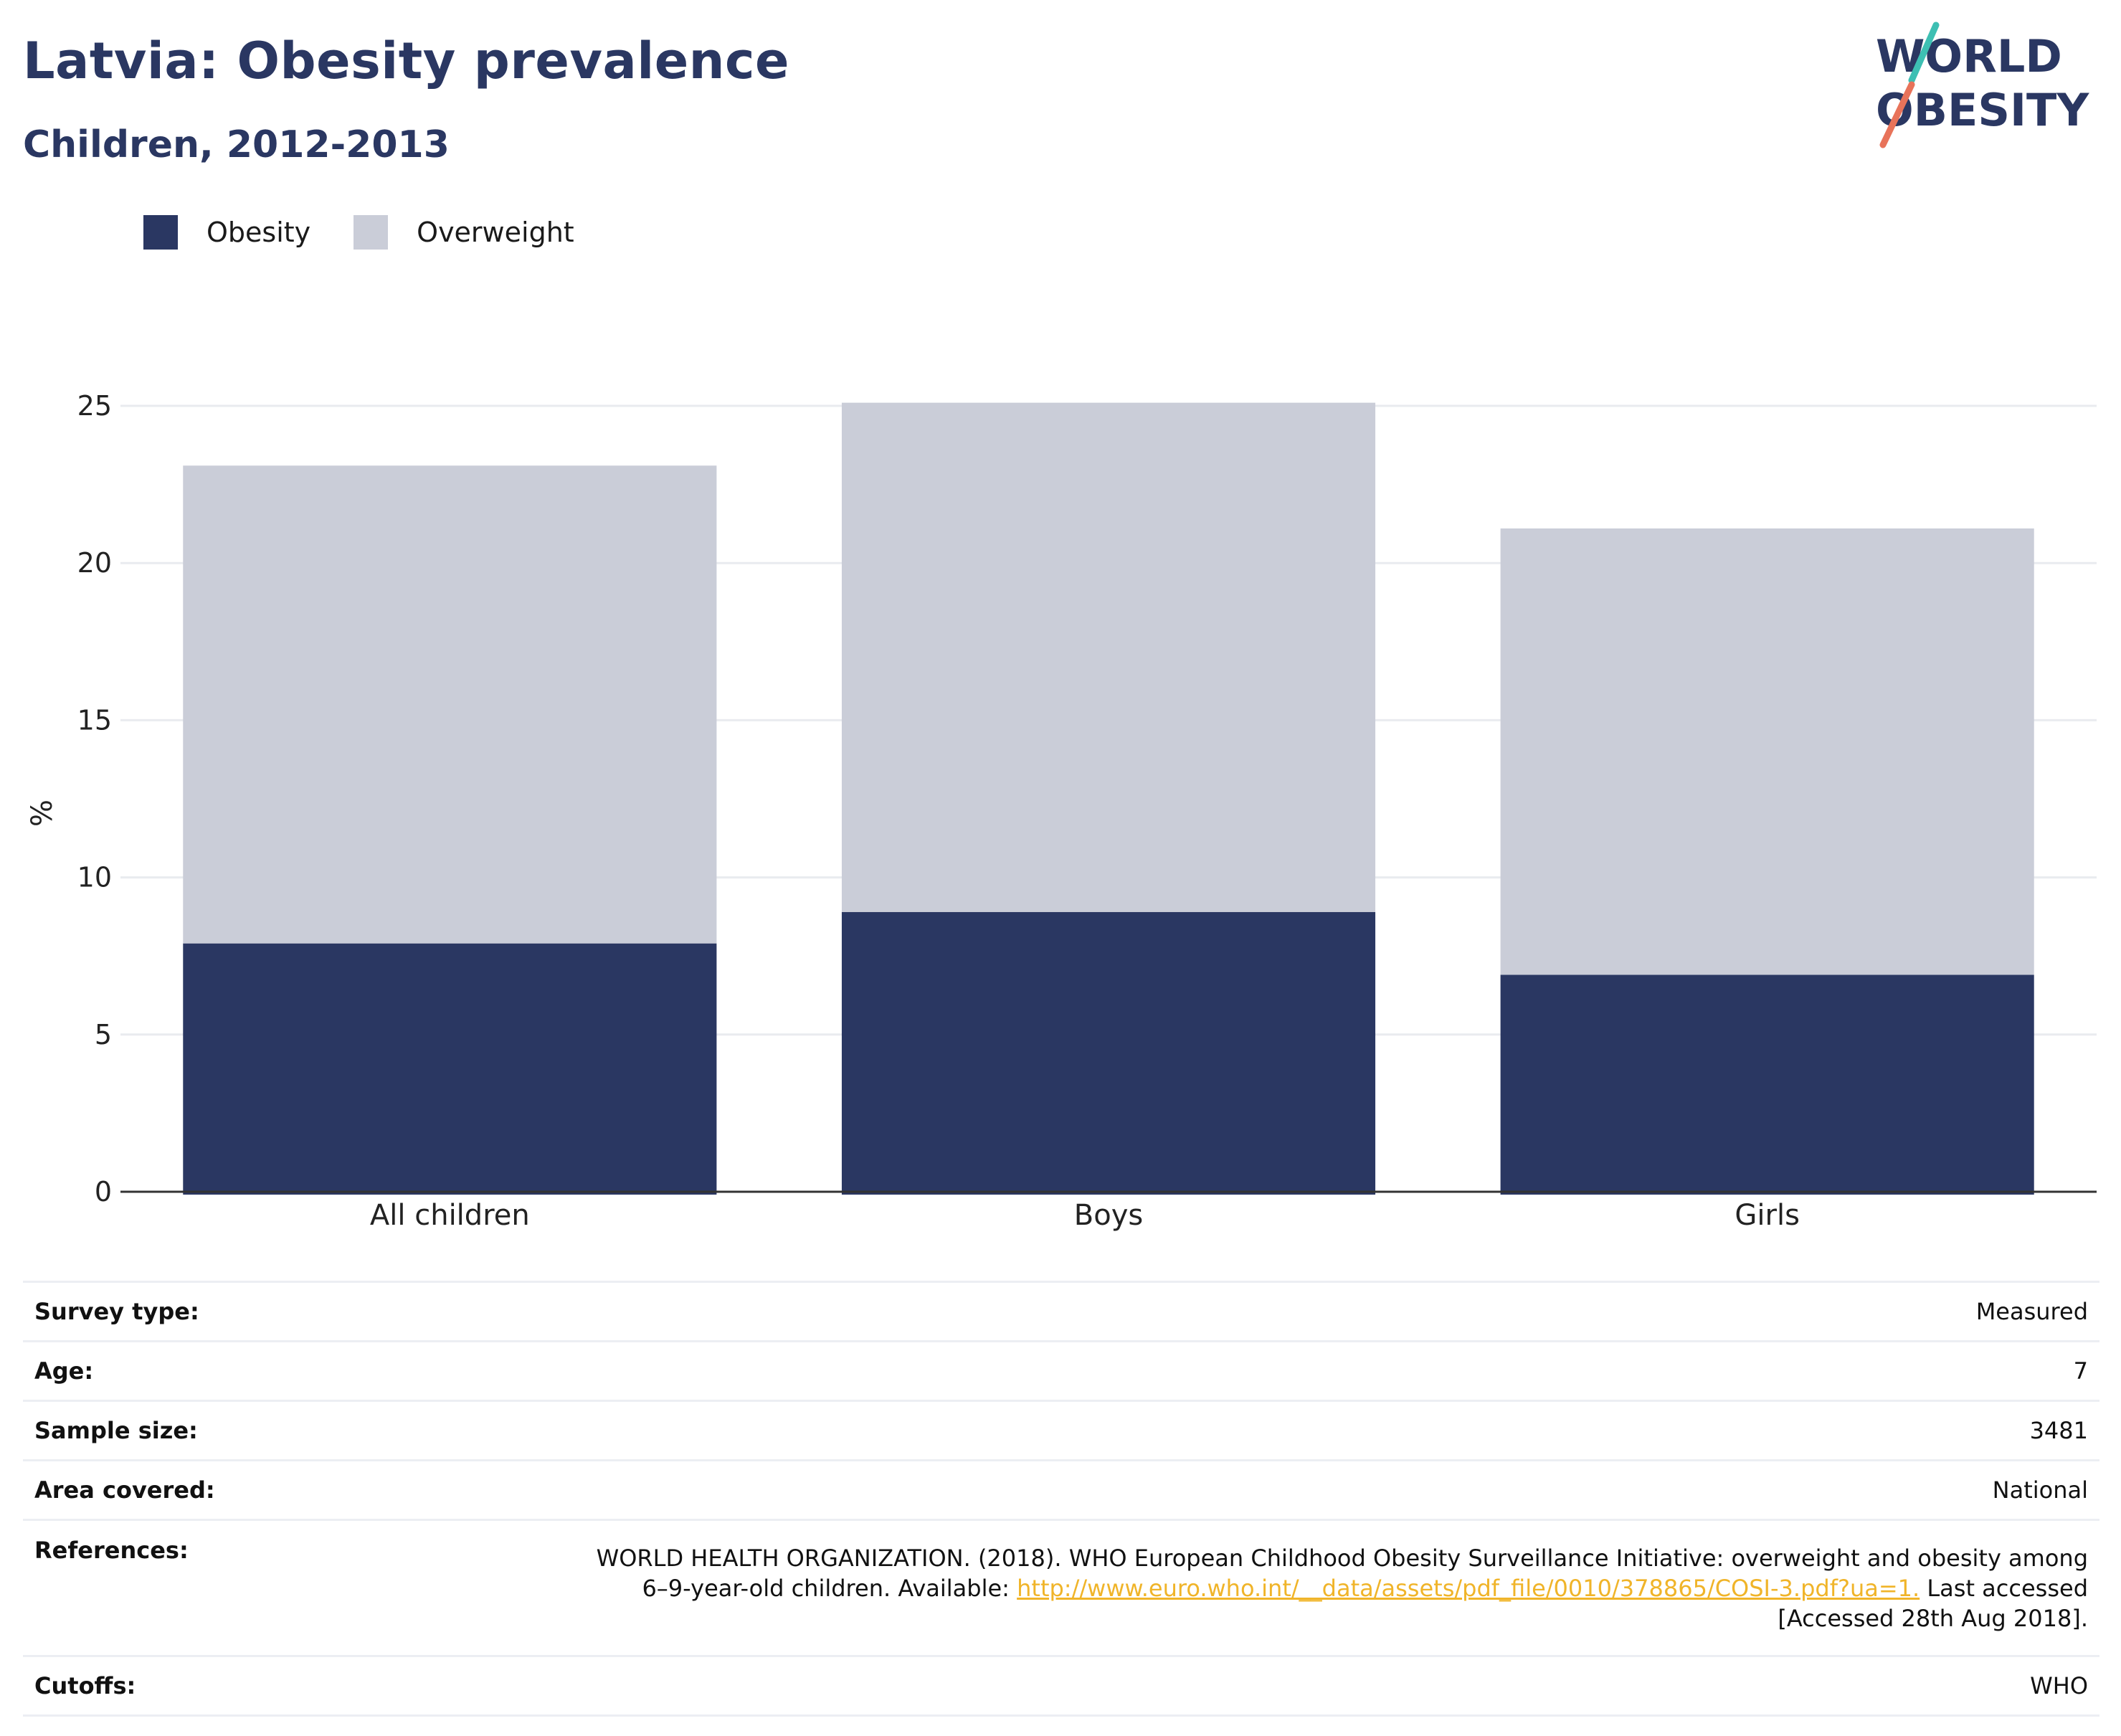 Image resolution: width=2121 pixels, height=1736 pixels. What do you see at coordinates (1982, 110) in the screenshot?
I see `logo-line-2: OBESITY` at bounding box center [1982, 110].